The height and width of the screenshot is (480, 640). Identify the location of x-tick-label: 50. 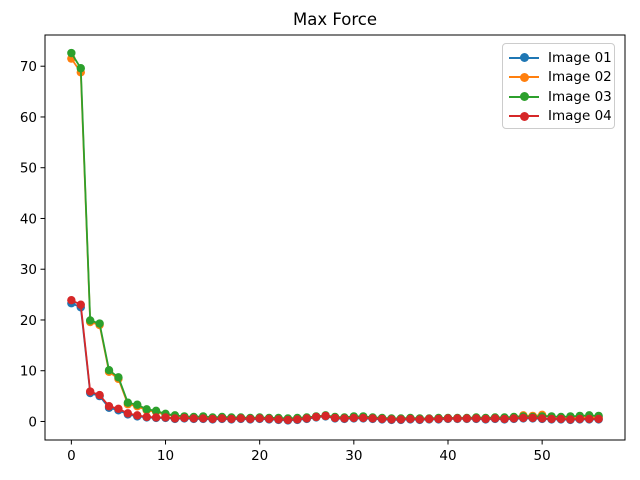
(542, 456).